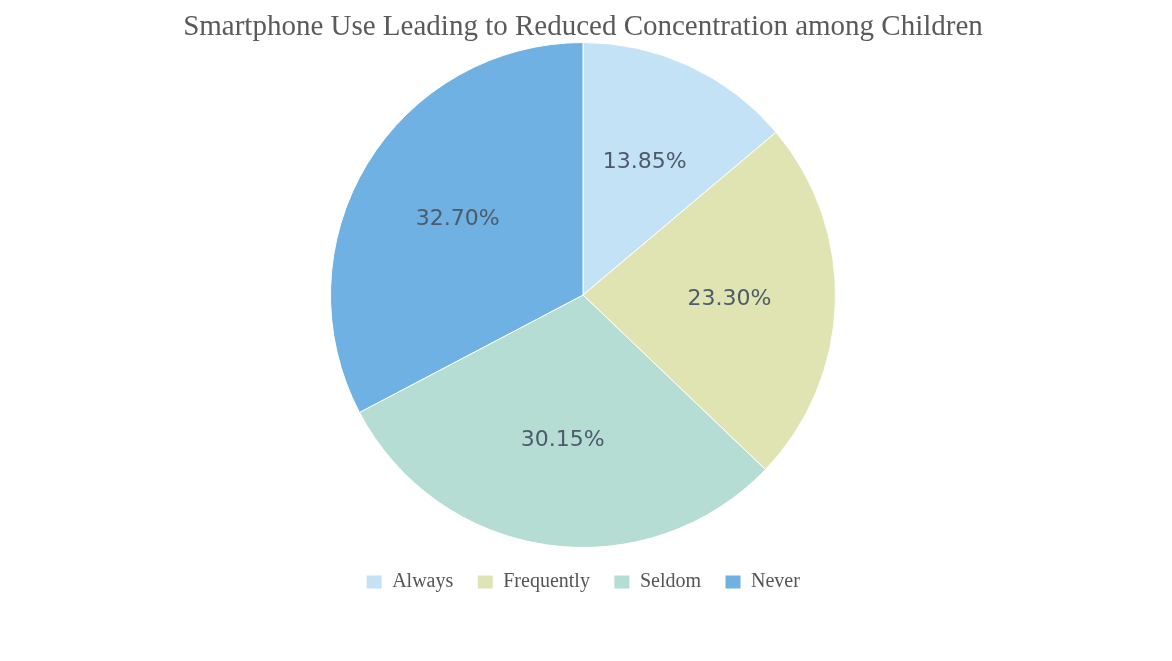 This screenshot has height=661, width=1172. What do you see at coordinates (670, 580) in the screenshot?
I see `legend-label: Seldom` at bounding box center [670, 580].